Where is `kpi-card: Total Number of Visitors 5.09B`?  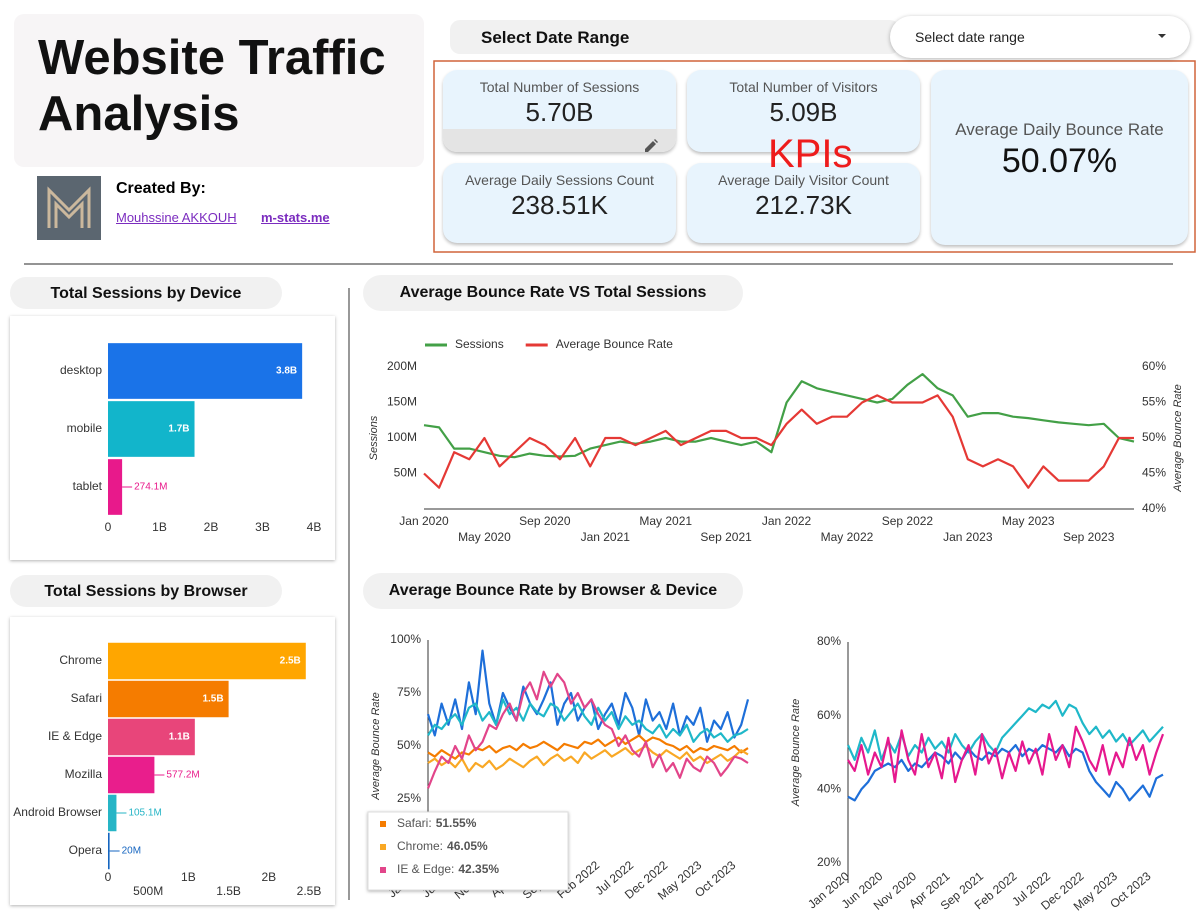
kpi-card: Total Number of Visitors 5.09B is located at coordinates (803, 111).